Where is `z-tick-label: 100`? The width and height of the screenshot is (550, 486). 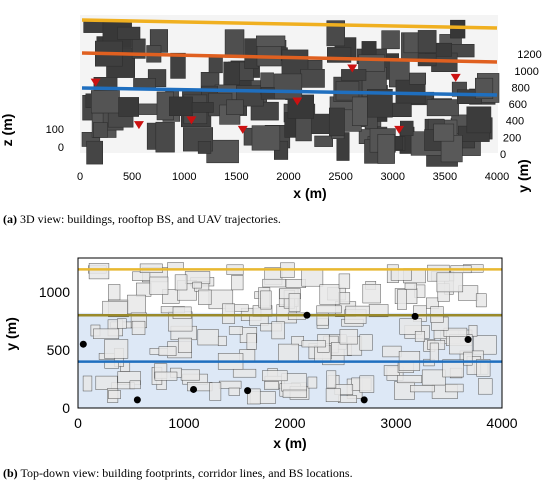 z-tick-label: 100 is located at coordinates (55, 130).